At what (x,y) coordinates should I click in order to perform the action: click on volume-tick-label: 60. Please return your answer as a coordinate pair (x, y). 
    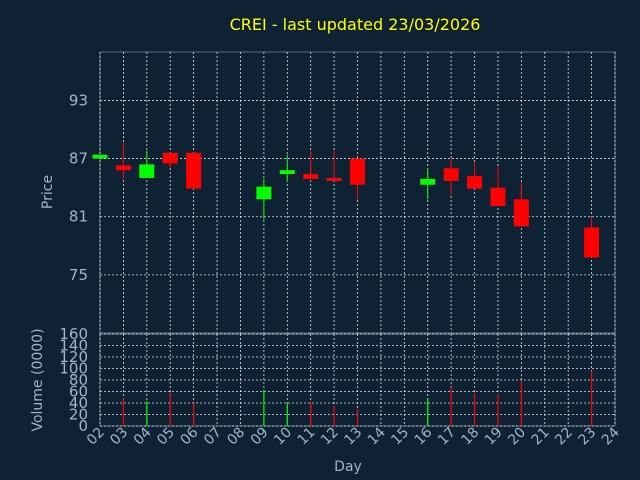
    Looking at the image, I should click on (78, 392).